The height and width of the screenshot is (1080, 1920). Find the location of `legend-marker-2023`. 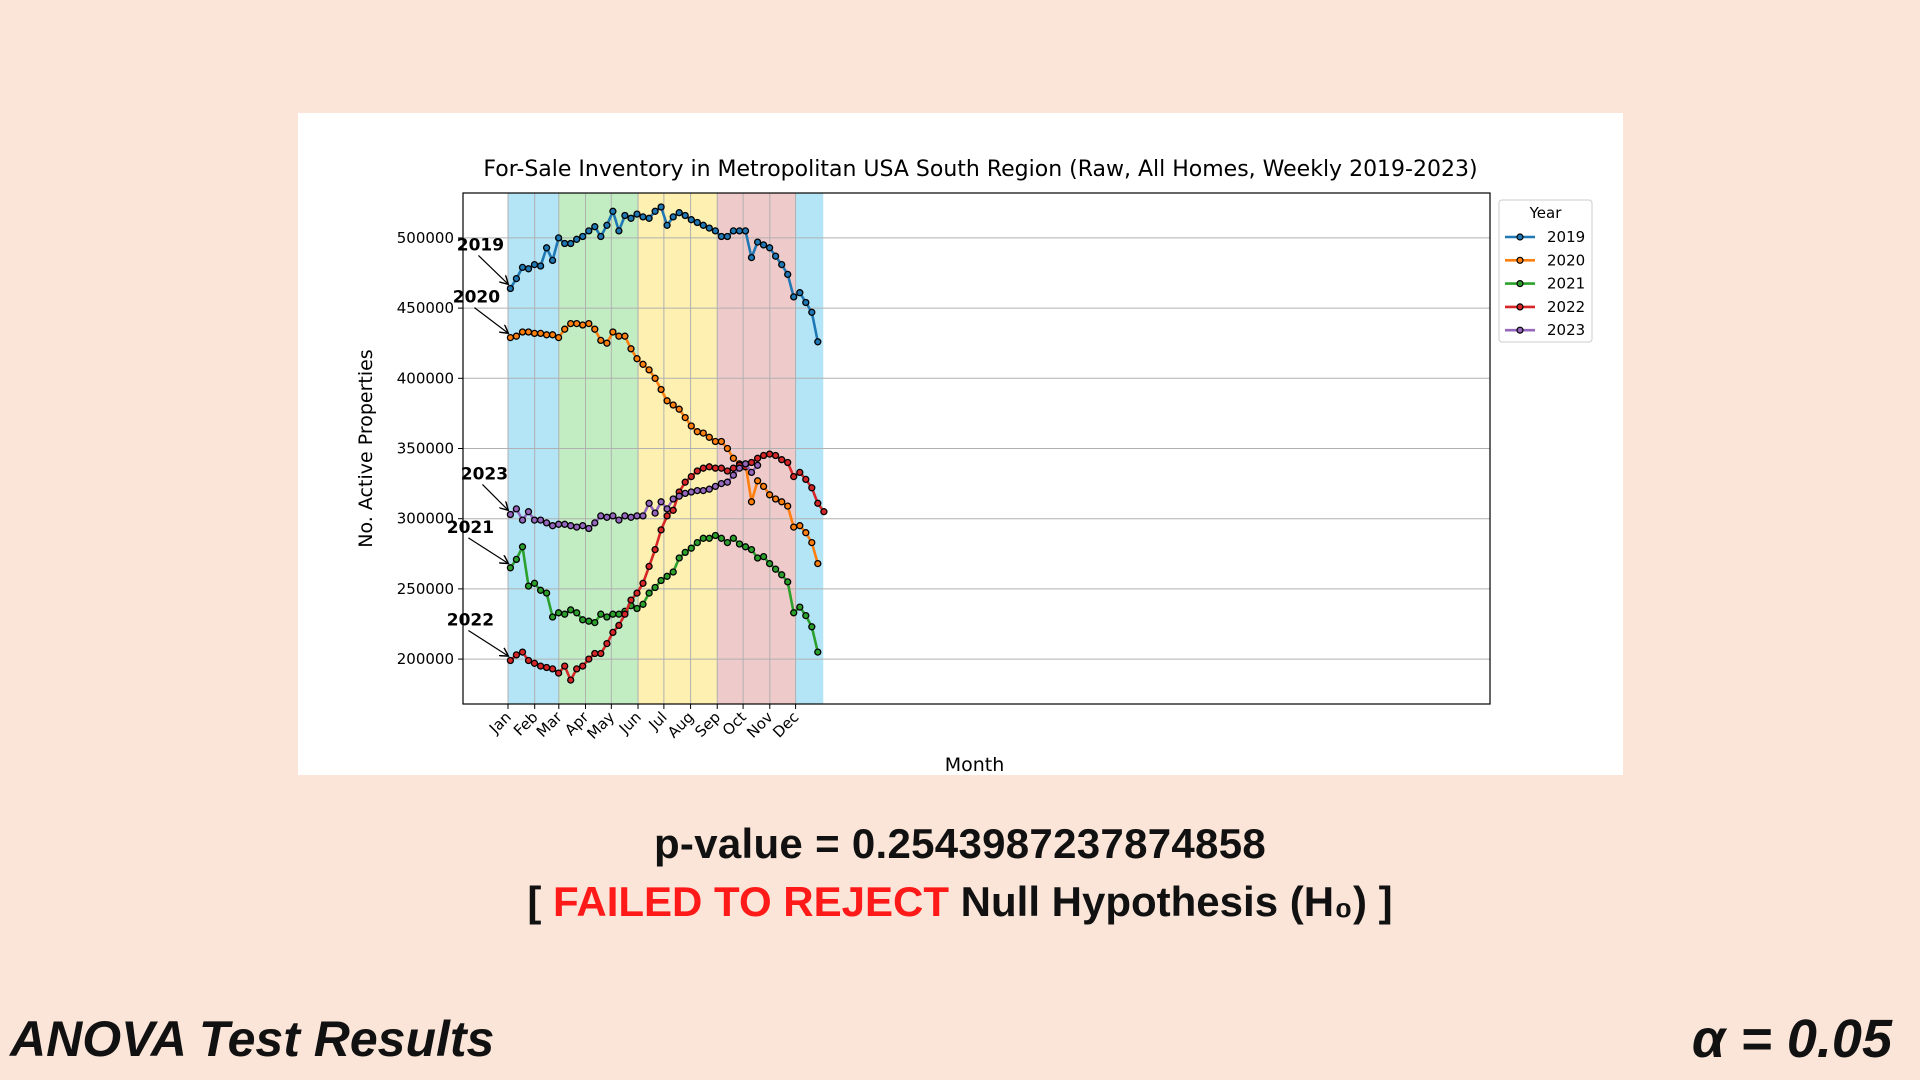

legend-marker-2023 is located at coordinates (1520, 330).